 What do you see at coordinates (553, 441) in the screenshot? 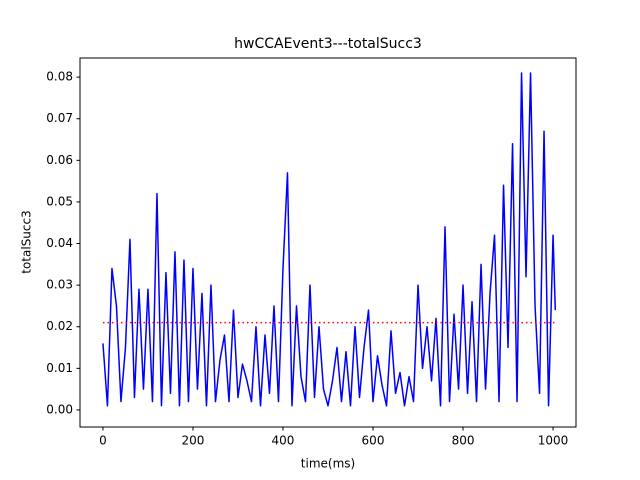
I see `x-tick-label: 1000` at bounding box center [553, 441].